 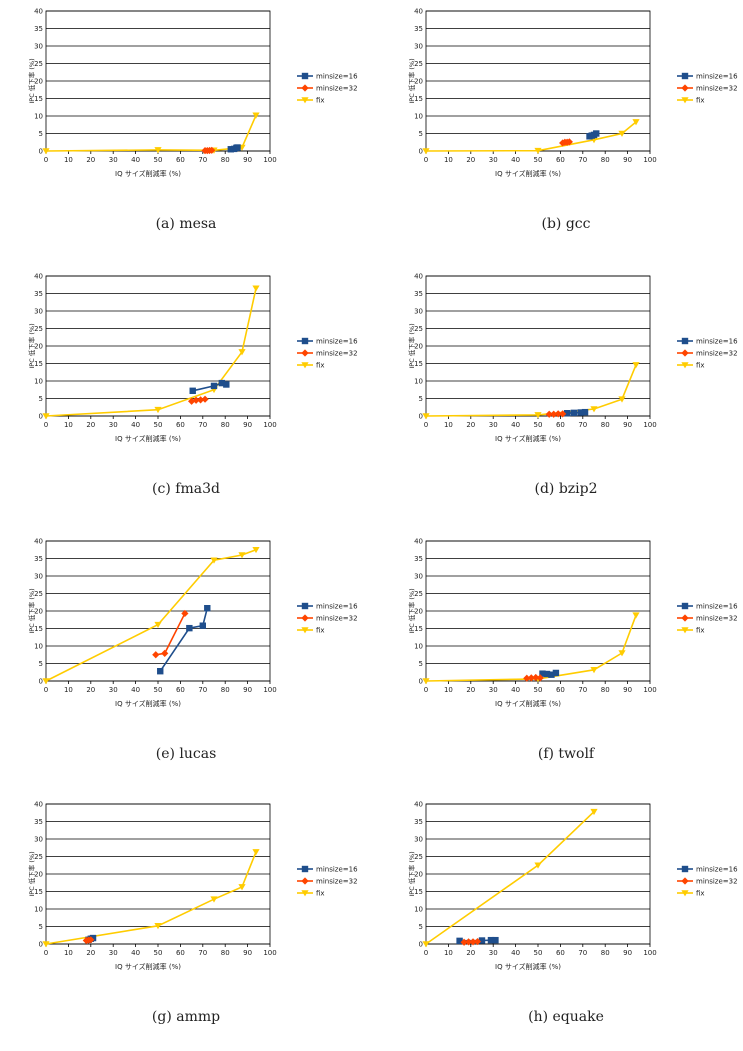 What do you see at coordinates (186, 224) in the screenshot?
I see `subfigure-caption: (a) mesa` at bounding box center [186, 224].